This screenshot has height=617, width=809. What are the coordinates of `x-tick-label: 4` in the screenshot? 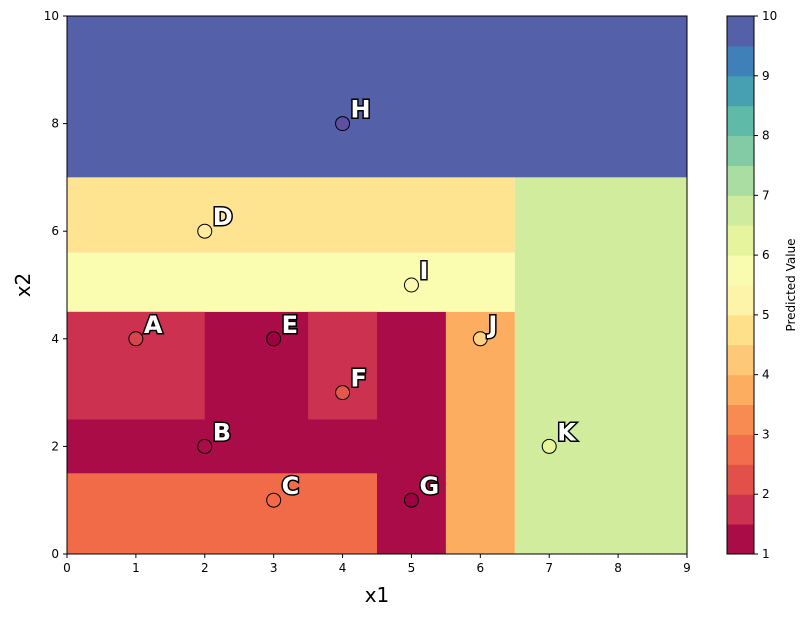 It's located at (343, 568).